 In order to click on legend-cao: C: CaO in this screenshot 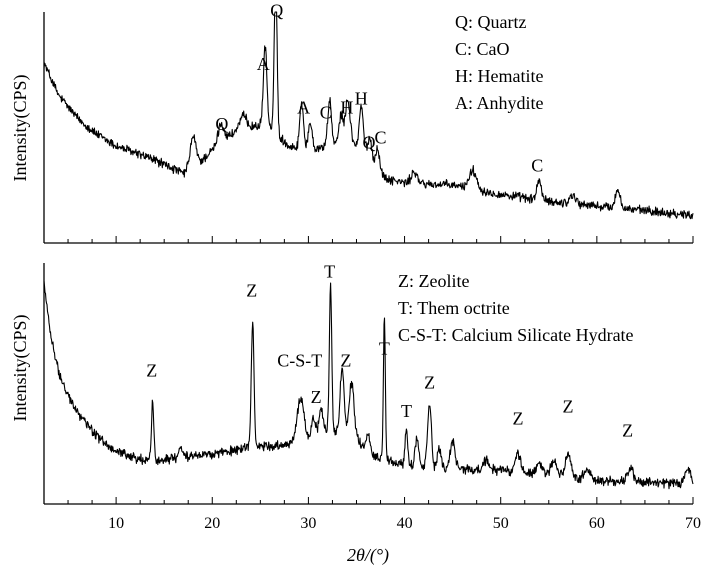, I will do `click(482, 49)`.